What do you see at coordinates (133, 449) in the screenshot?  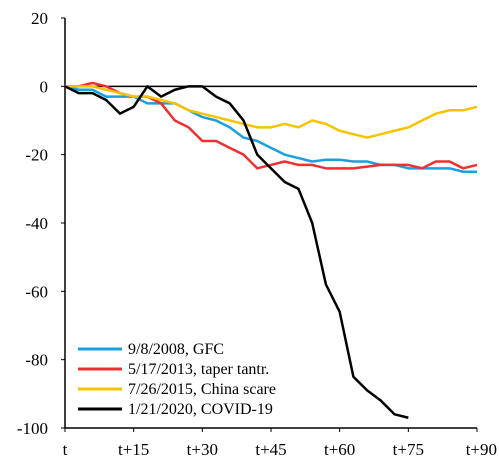 I see `x-tick-label: t+15` at bounding box center [133, 449].